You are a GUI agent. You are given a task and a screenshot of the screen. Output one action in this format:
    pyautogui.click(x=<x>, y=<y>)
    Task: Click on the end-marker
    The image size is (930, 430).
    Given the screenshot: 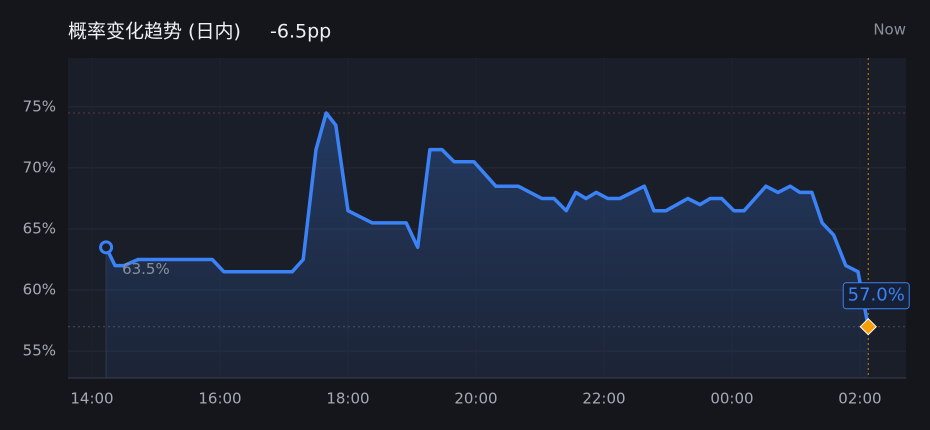 What is the action you would take?
    pyautogui.click(x=868, y=326)
    